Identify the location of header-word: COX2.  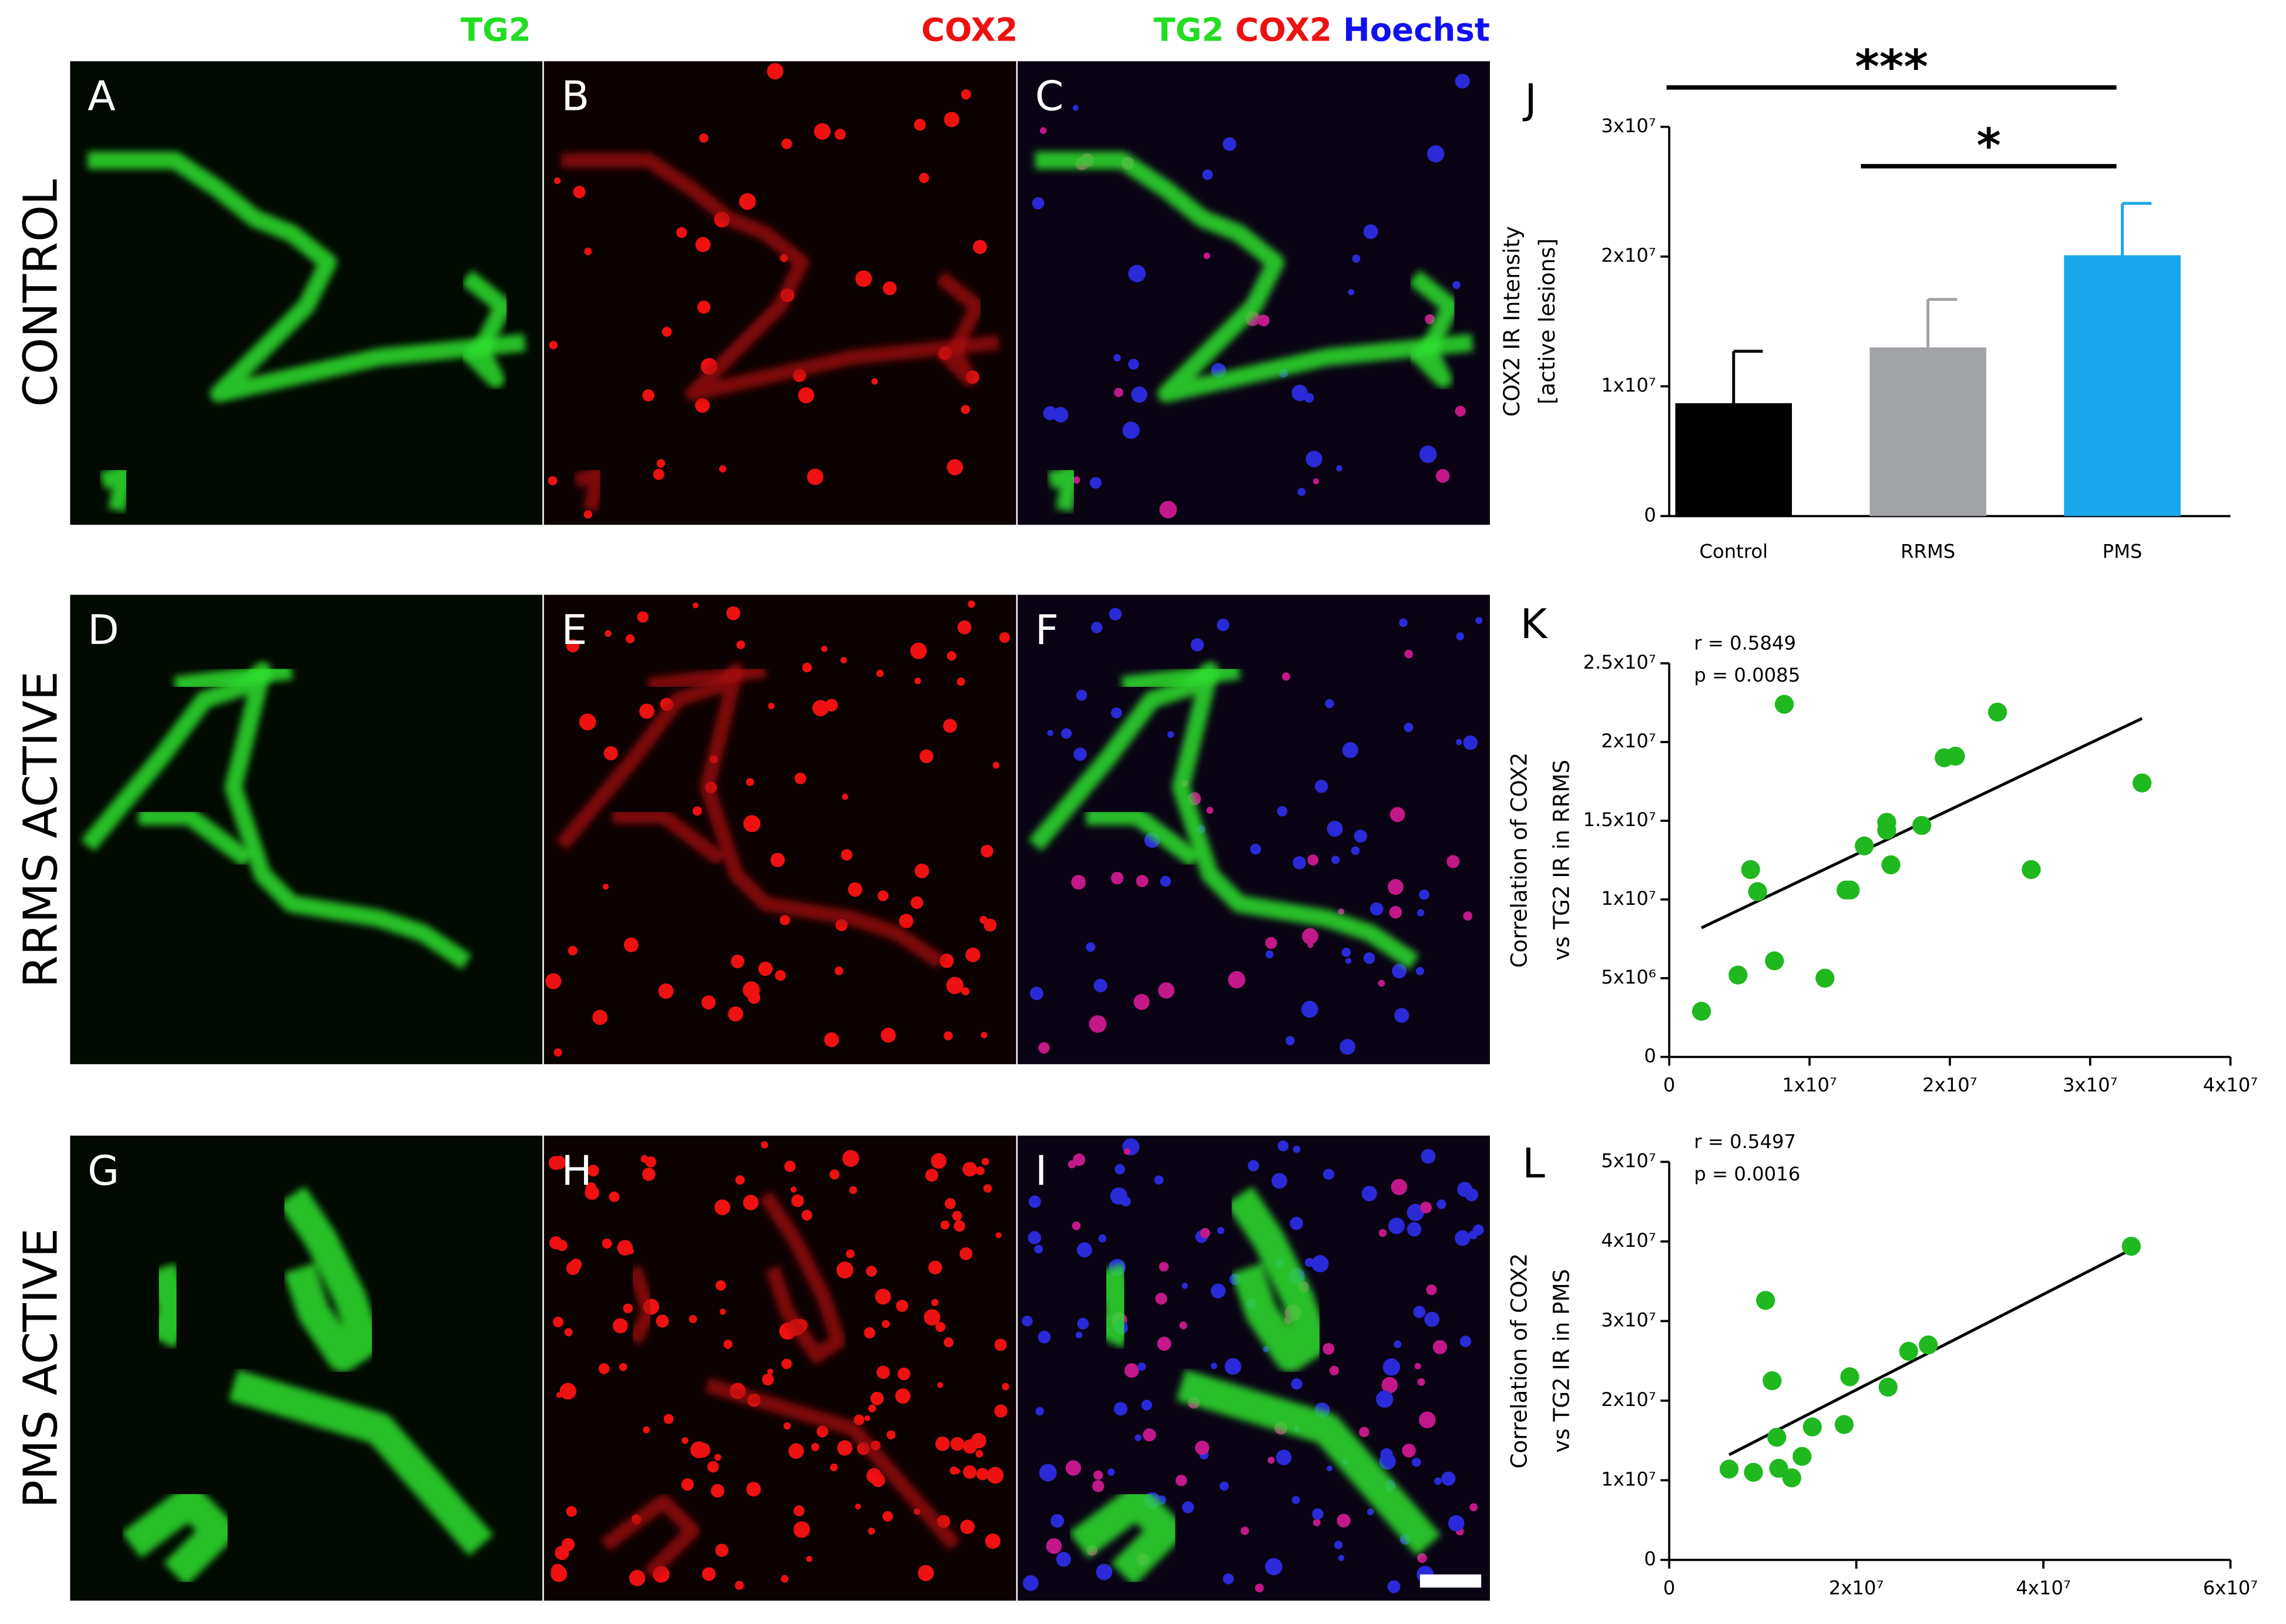
(1284, 30).